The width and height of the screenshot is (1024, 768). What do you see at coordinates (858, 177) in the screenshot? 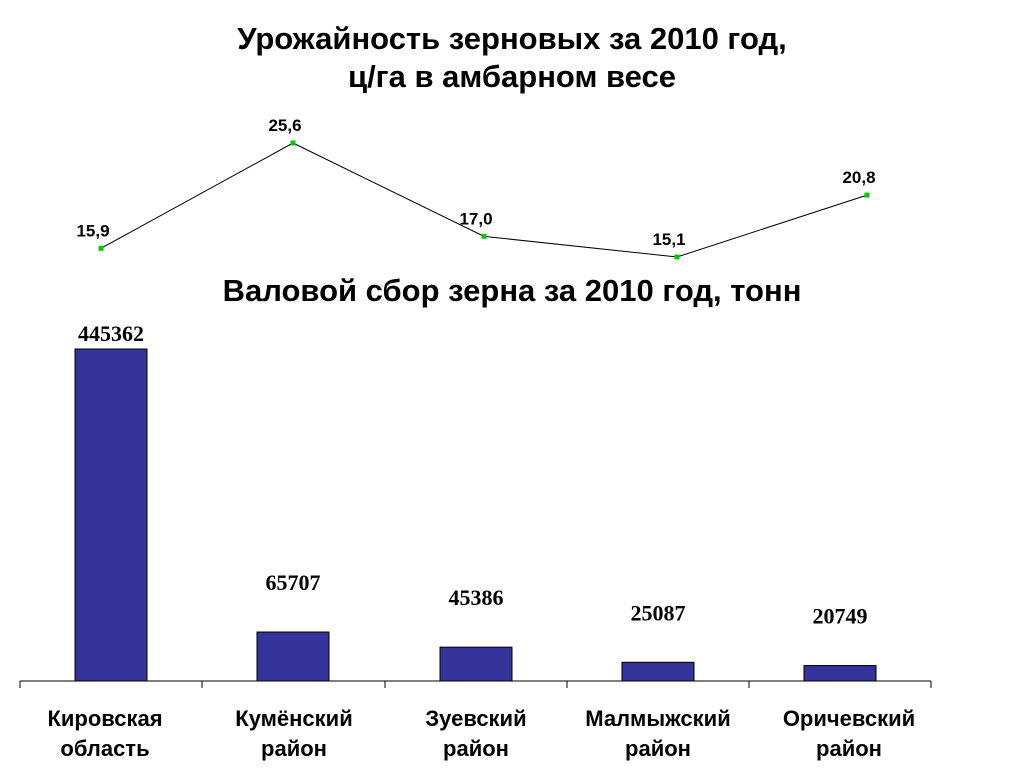
I see `yield-data-label: 20,8` at bounding box center [858, 177].